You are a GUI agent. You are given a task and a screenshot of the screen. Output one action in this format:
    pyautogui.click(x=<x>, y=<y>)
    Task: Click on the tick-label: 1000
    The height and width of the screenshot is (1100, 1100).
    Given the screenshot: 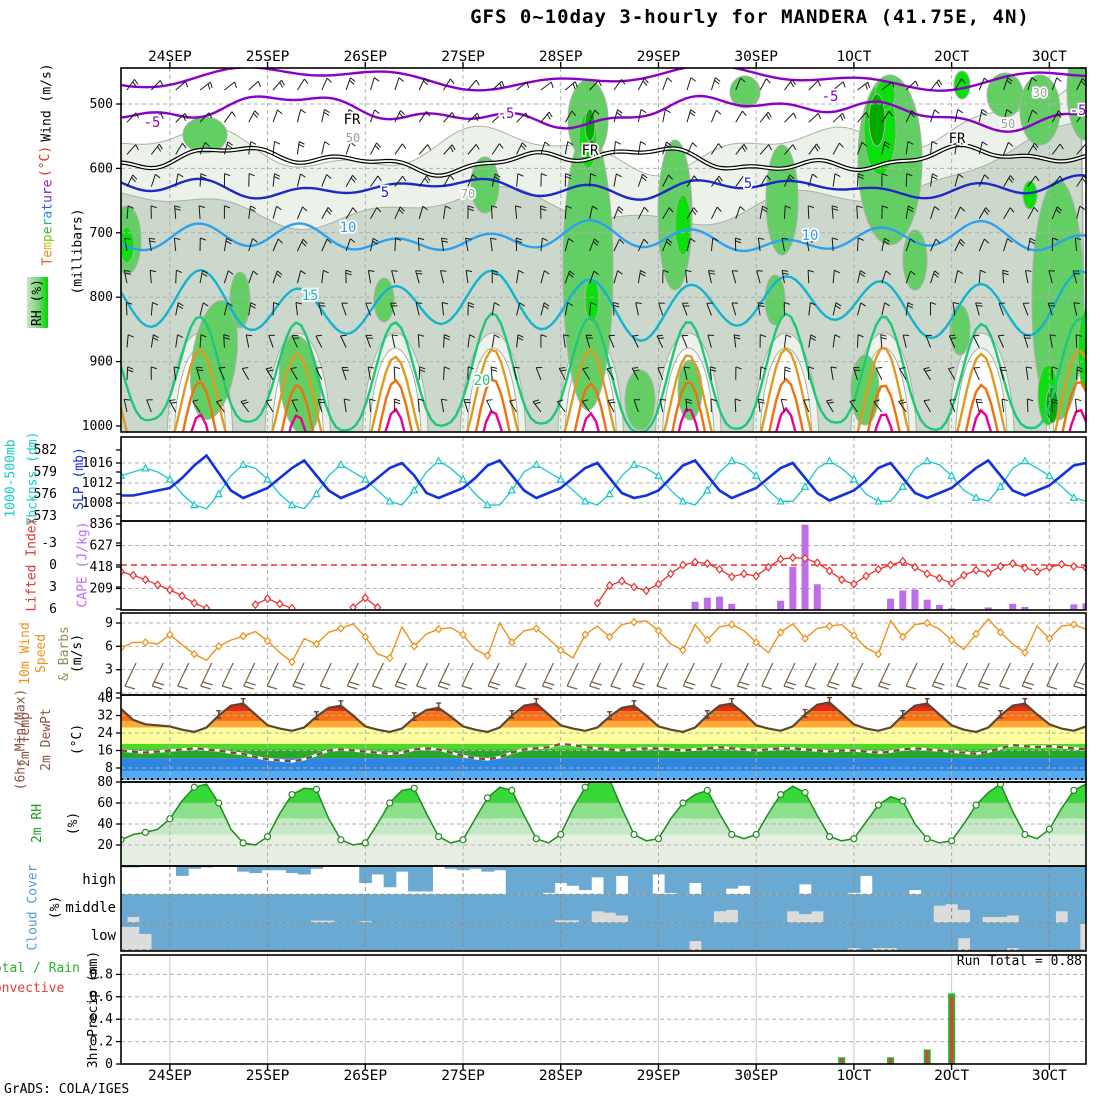 What is the action you would take?
    pyautogui.click(x=97, y=426)
    